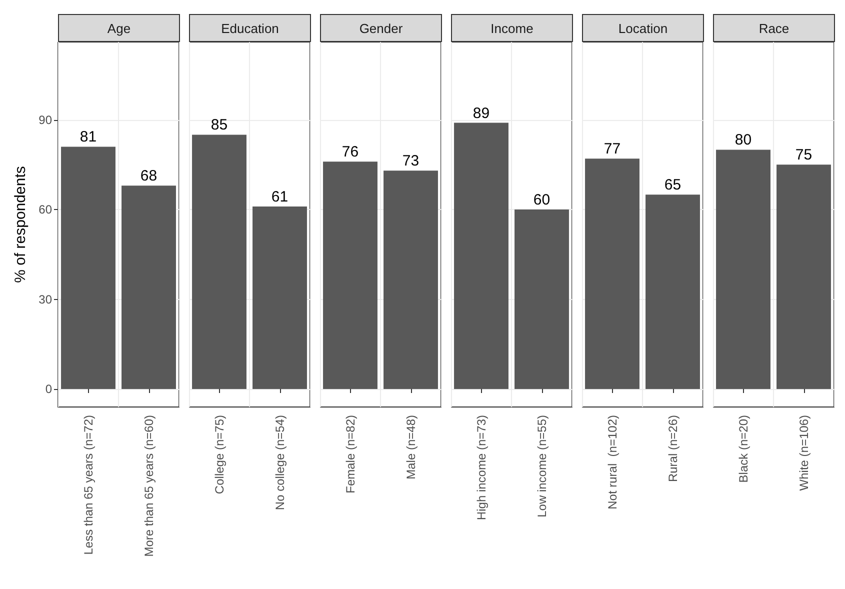  What do you see at coordinates (612, 149) in the screenshot?
I see `data-label: 77` at bounding box center [612, 149].